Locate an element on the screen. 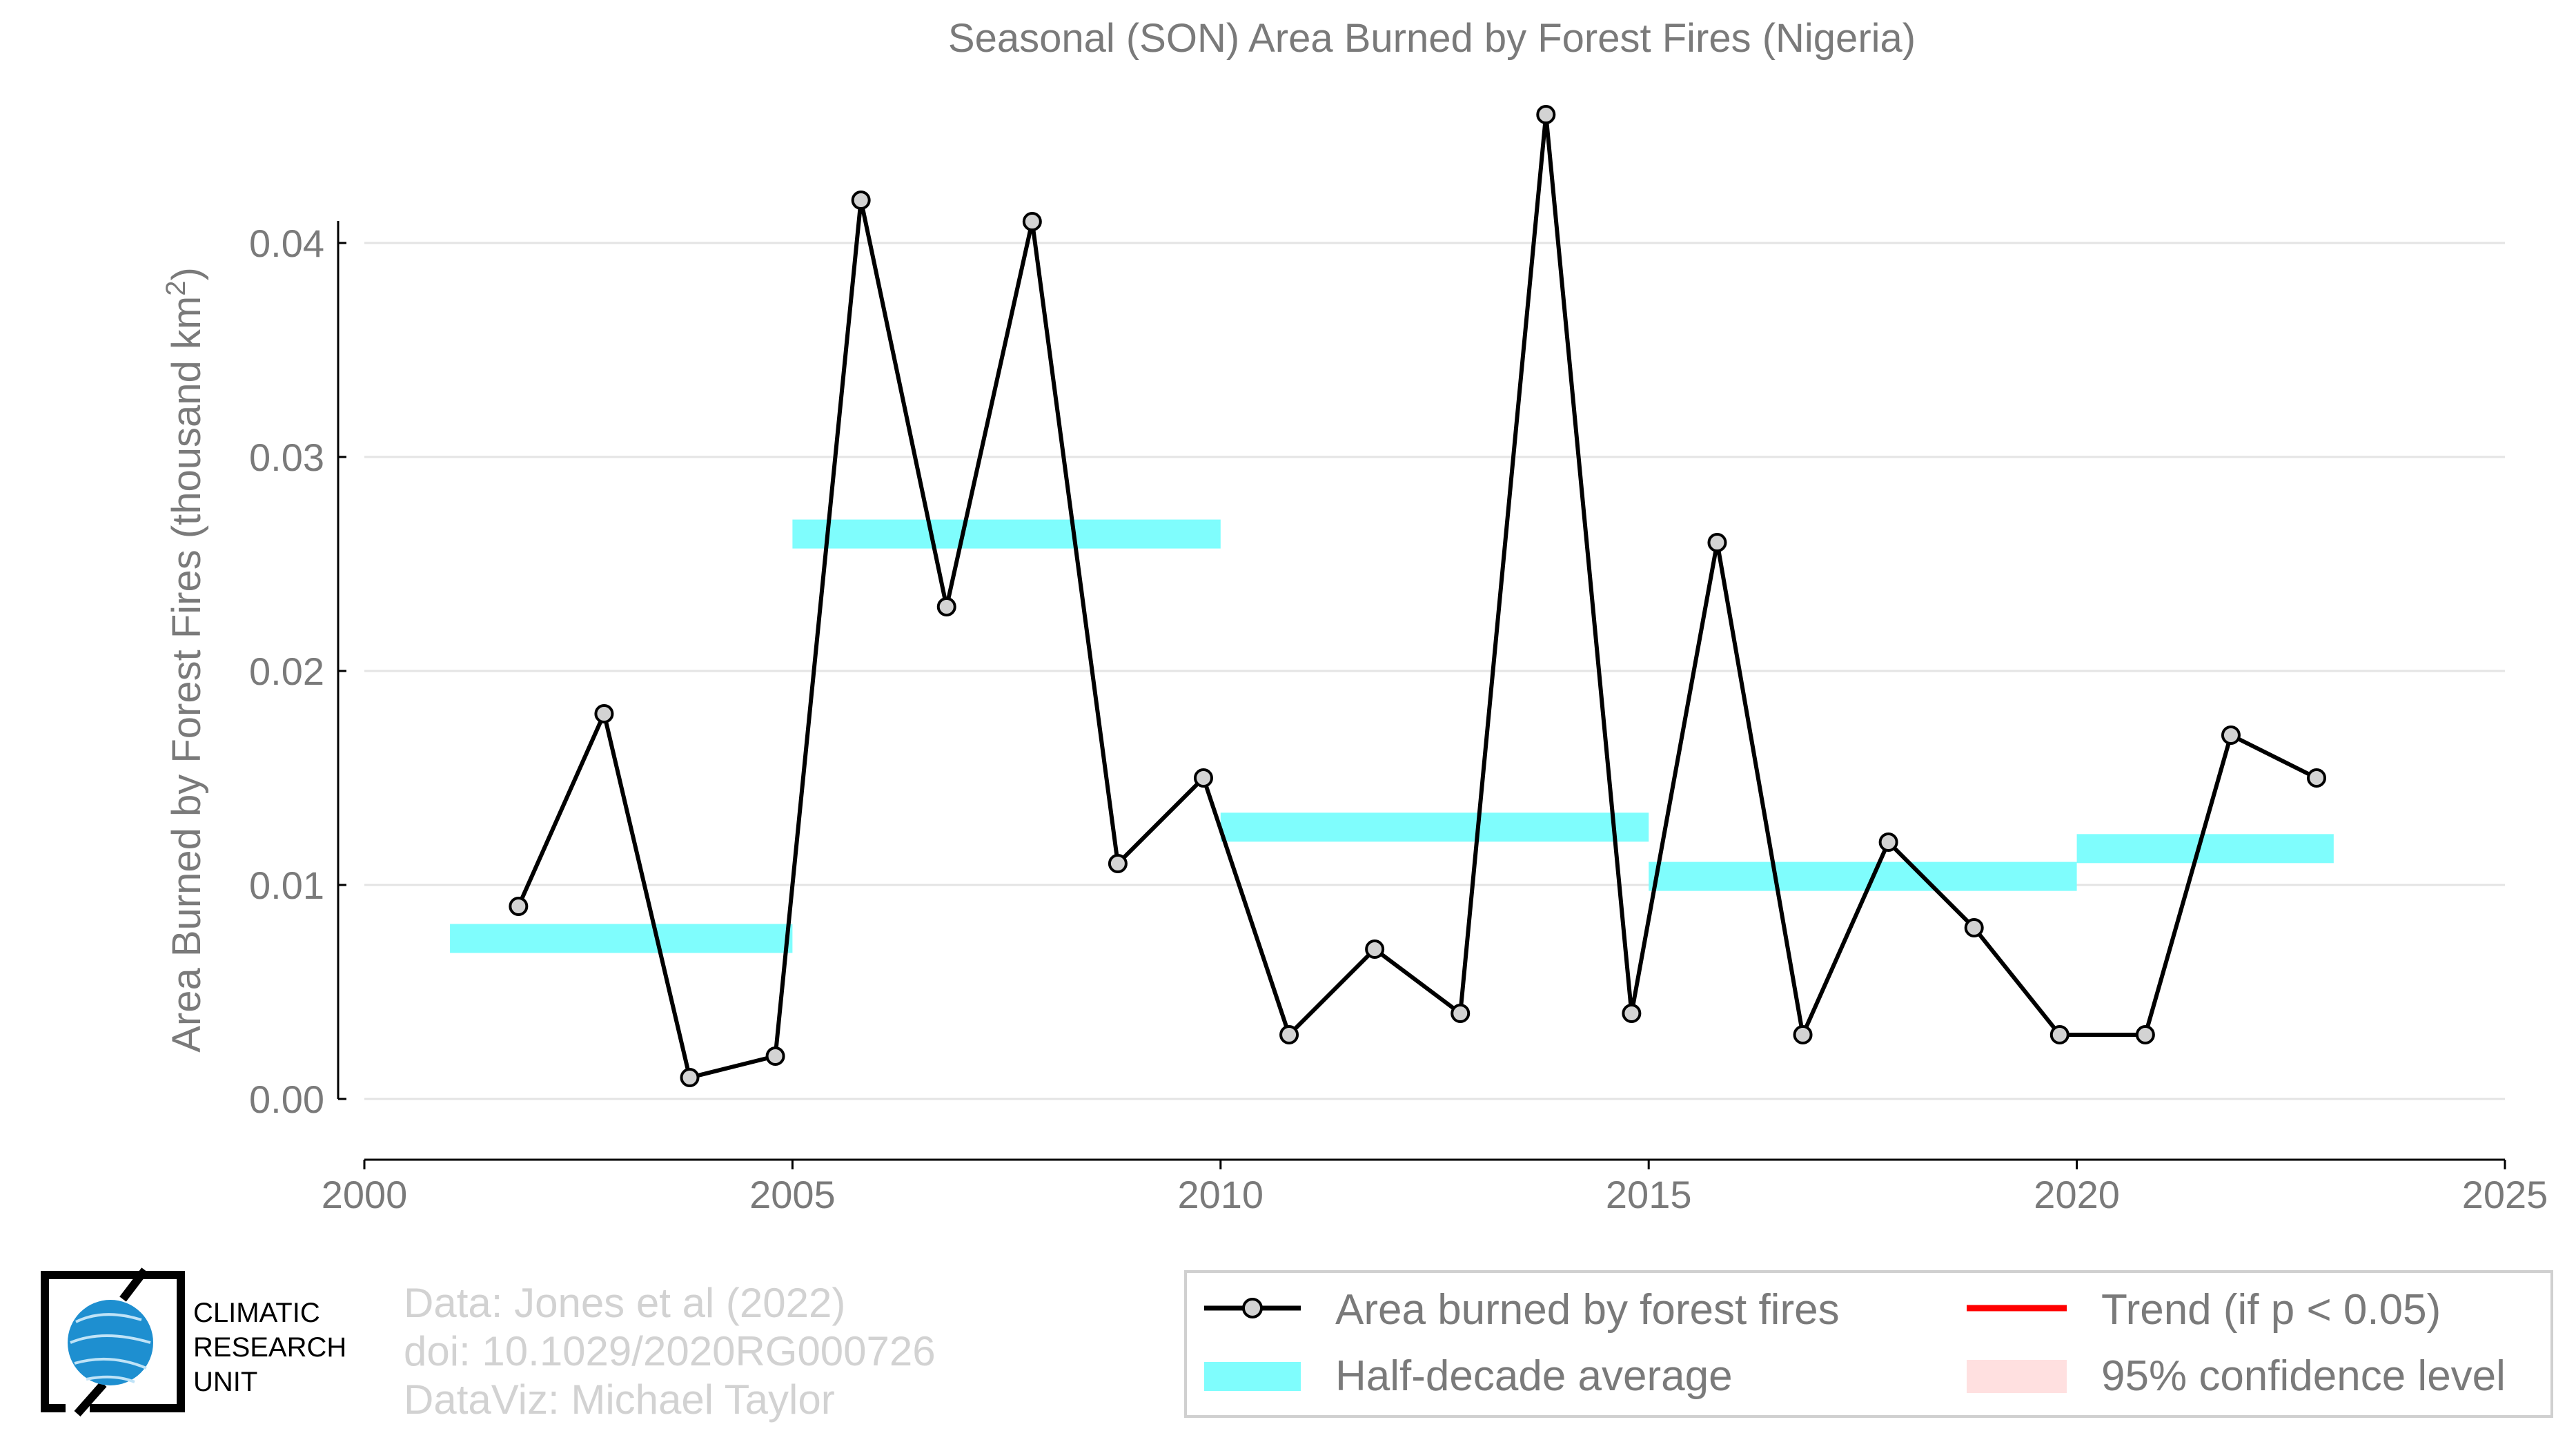  globe-pattern is located at coordinates (110, 1348).